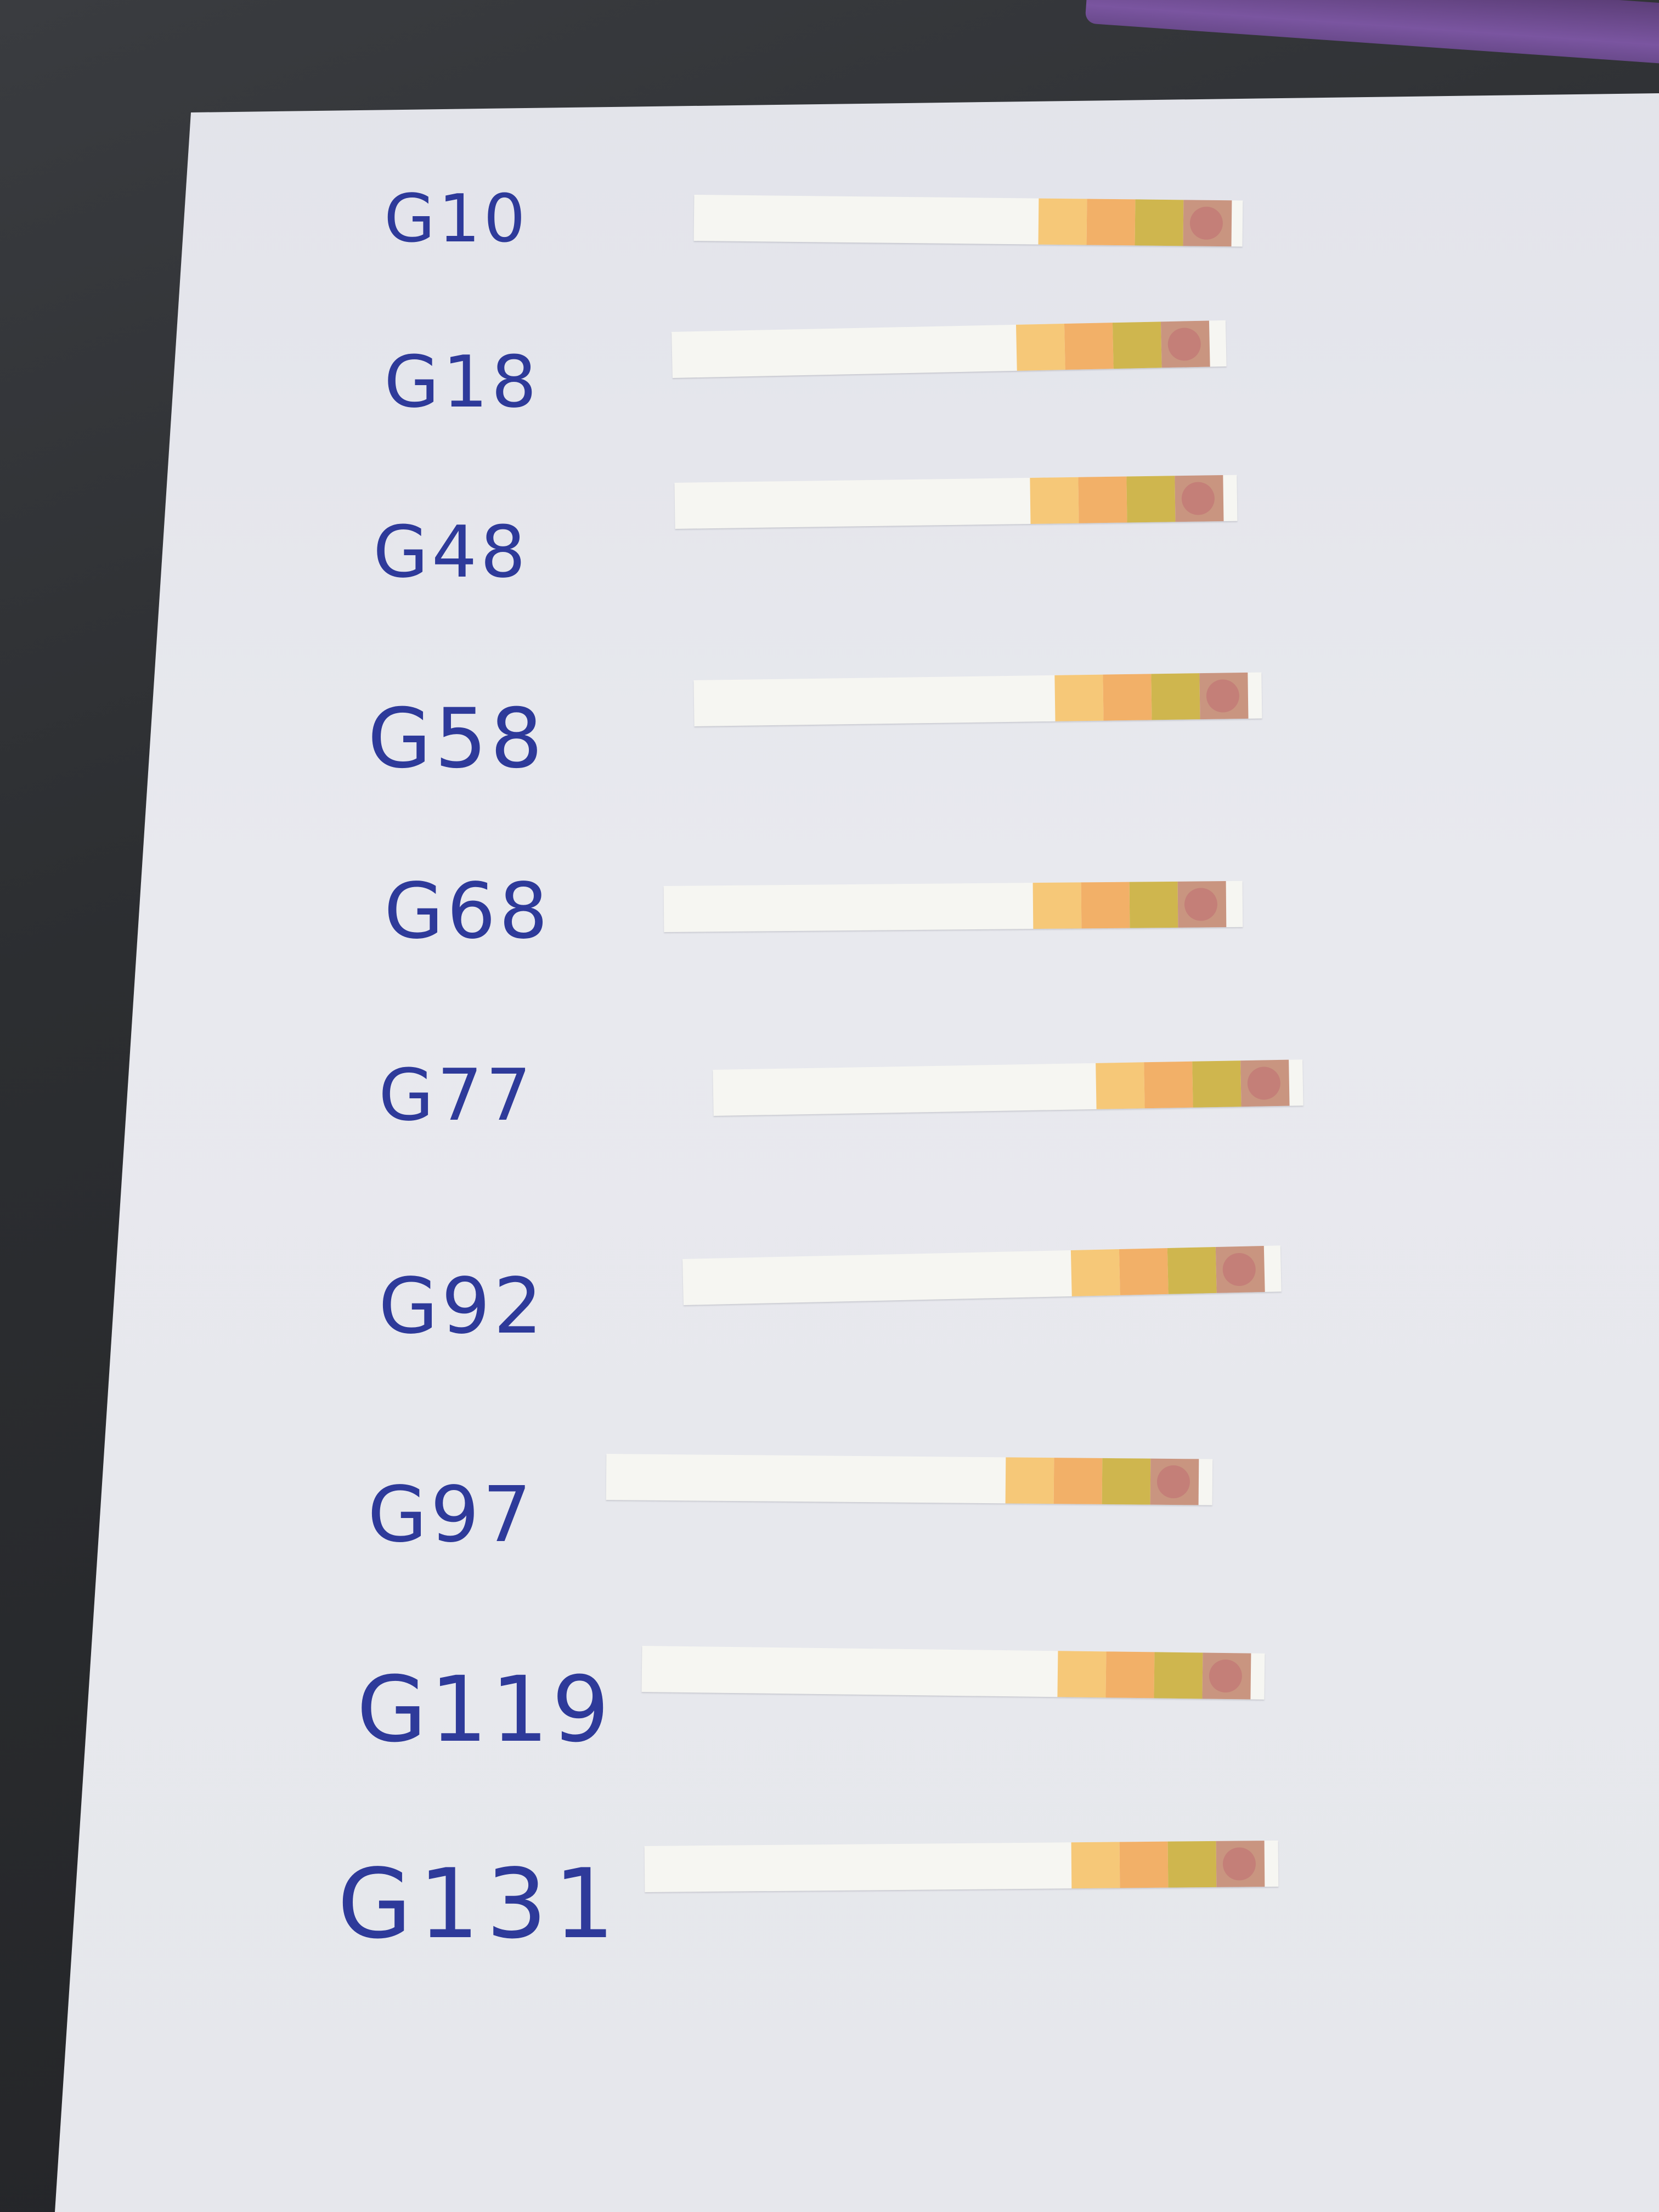  Describe the element at coordinates (457, 1095) in the screenshot. I see `sample-label: G77` at that location.